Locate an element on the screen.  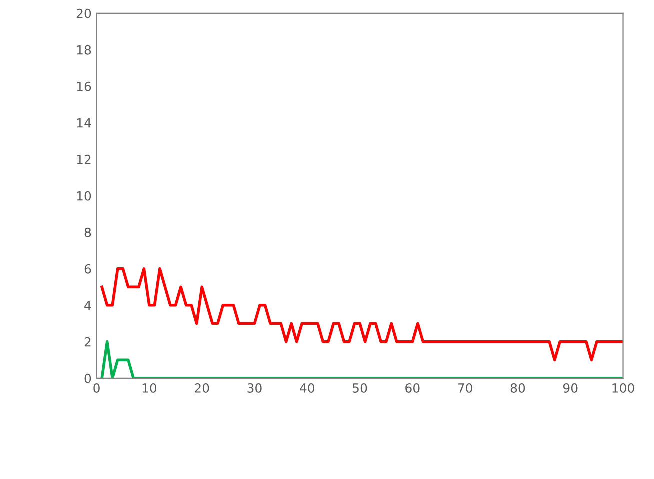
y-tick-label: 20 is located at coordinates (84, 13).